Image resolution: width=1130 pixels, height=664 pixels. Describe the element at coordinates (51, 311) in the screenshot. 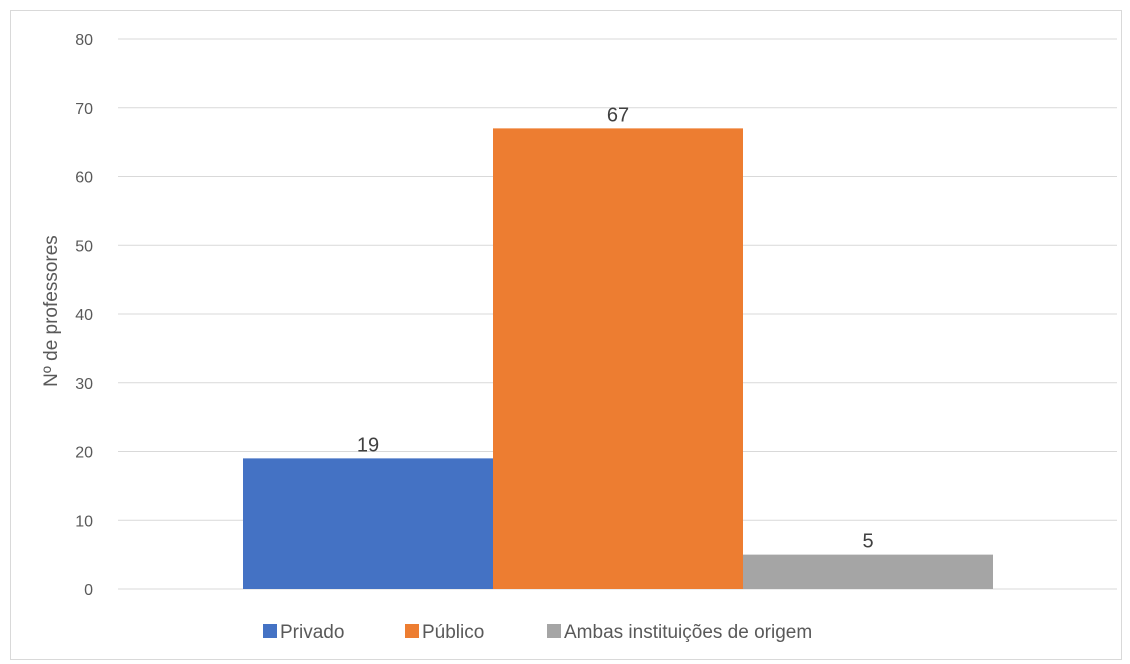

I see `y-axis-title: Nº de professores` at that location.